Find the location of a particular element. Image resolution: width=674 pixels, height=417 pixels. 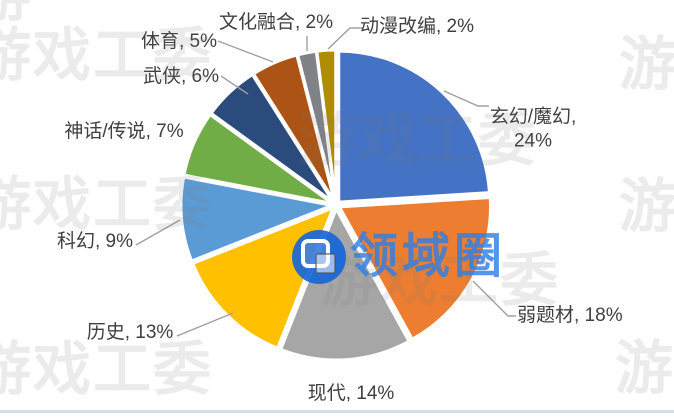

bottom-border-line is located at coordinates (337, 411).